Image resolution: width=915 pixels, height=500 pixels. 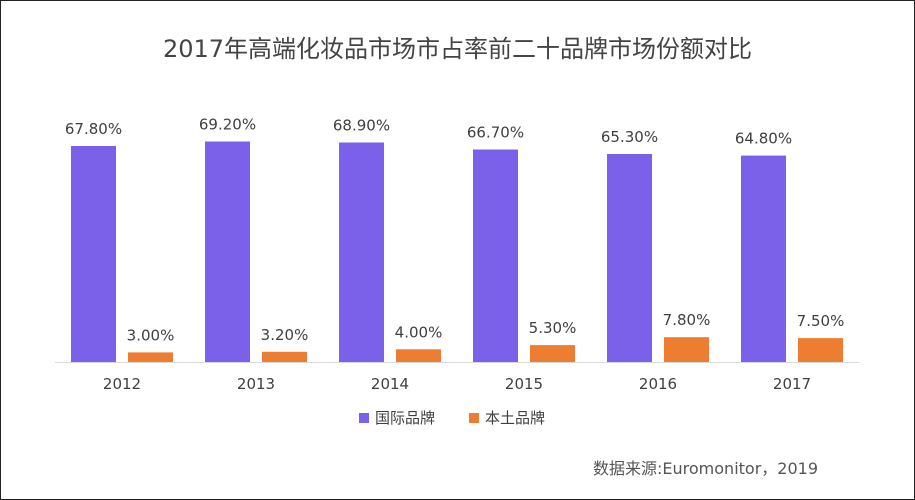 I want to click on data-label-series-0-2016: 65.30%, so click(x=629, y=137).